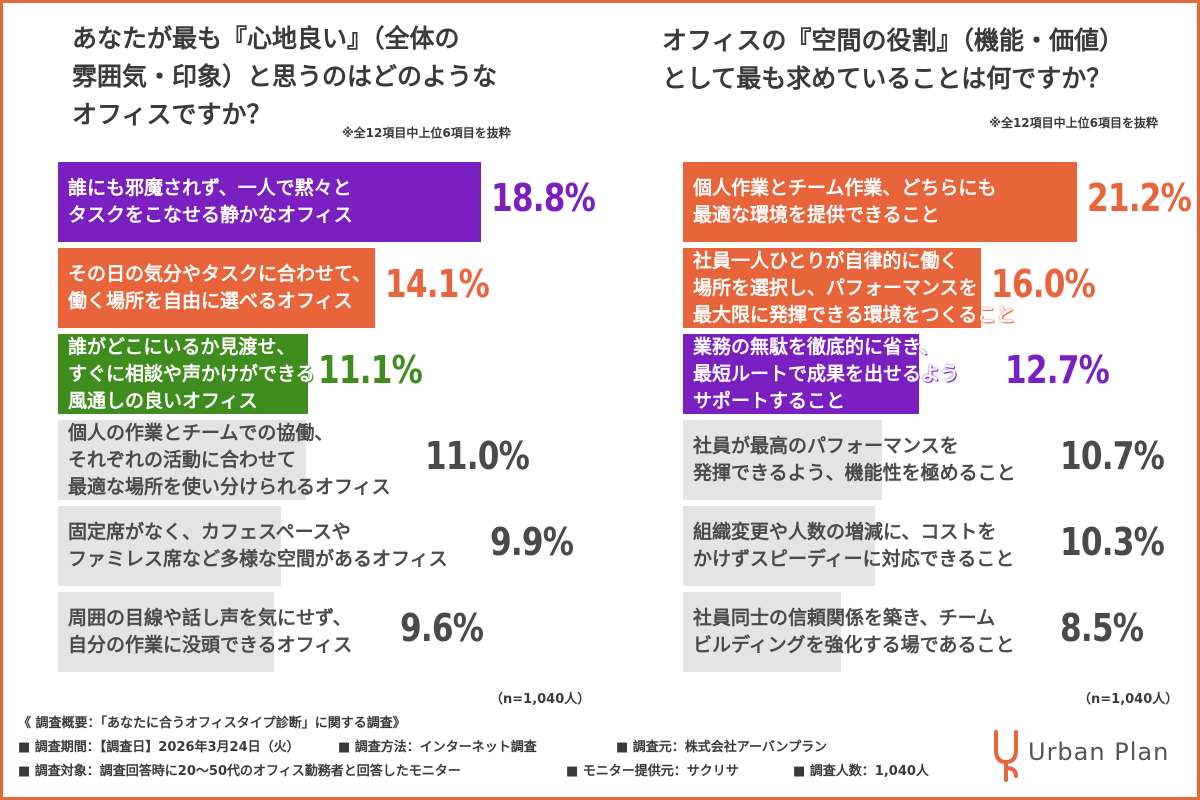  I want to click on left-bar-label-6: 周囲の目線や話し声を気にせず、 自分の作業に没頭できるオフィス, so click(210, 632).